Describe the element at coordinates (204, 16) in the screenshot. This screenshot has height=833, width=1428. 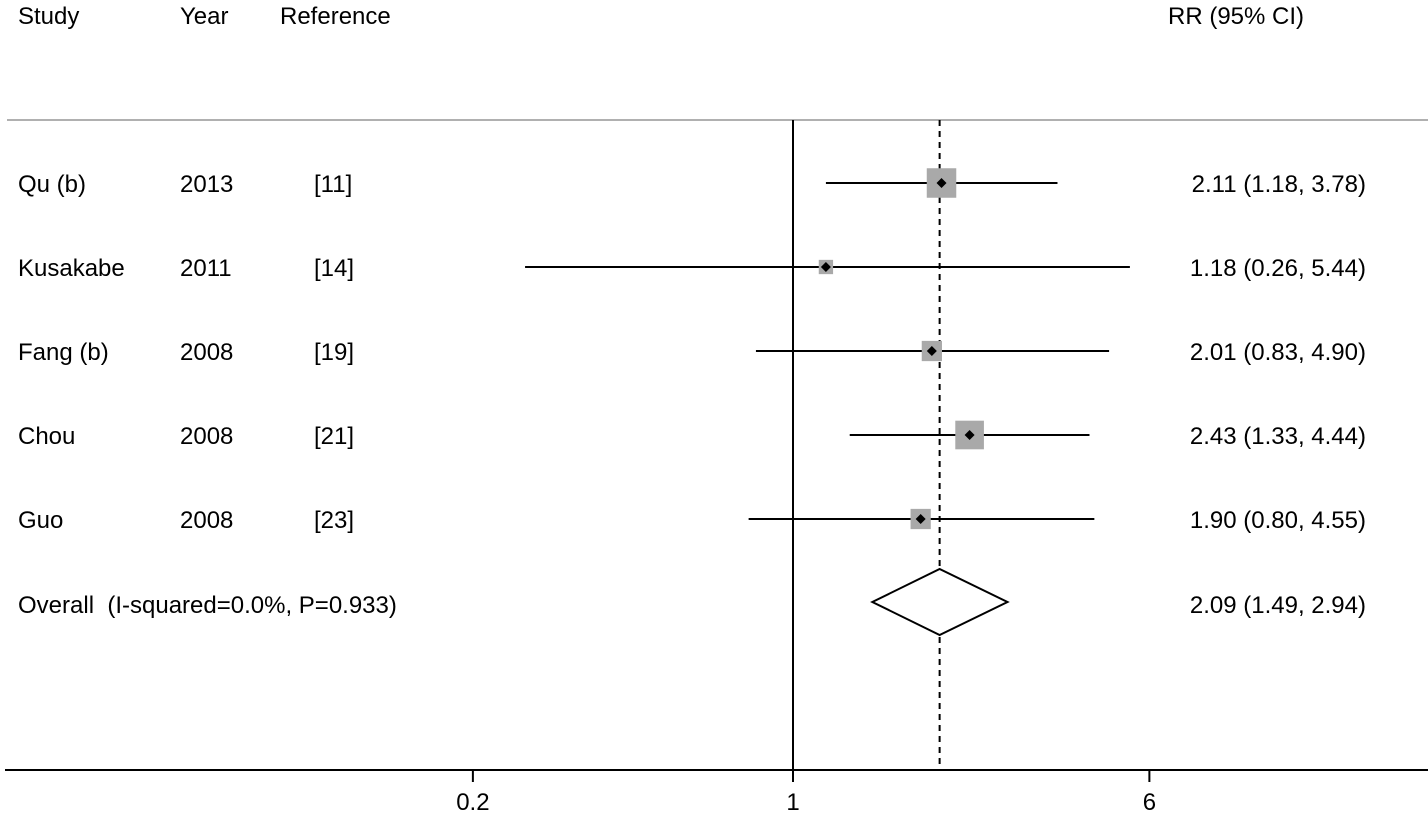
I see `header-year: Year` at that location.